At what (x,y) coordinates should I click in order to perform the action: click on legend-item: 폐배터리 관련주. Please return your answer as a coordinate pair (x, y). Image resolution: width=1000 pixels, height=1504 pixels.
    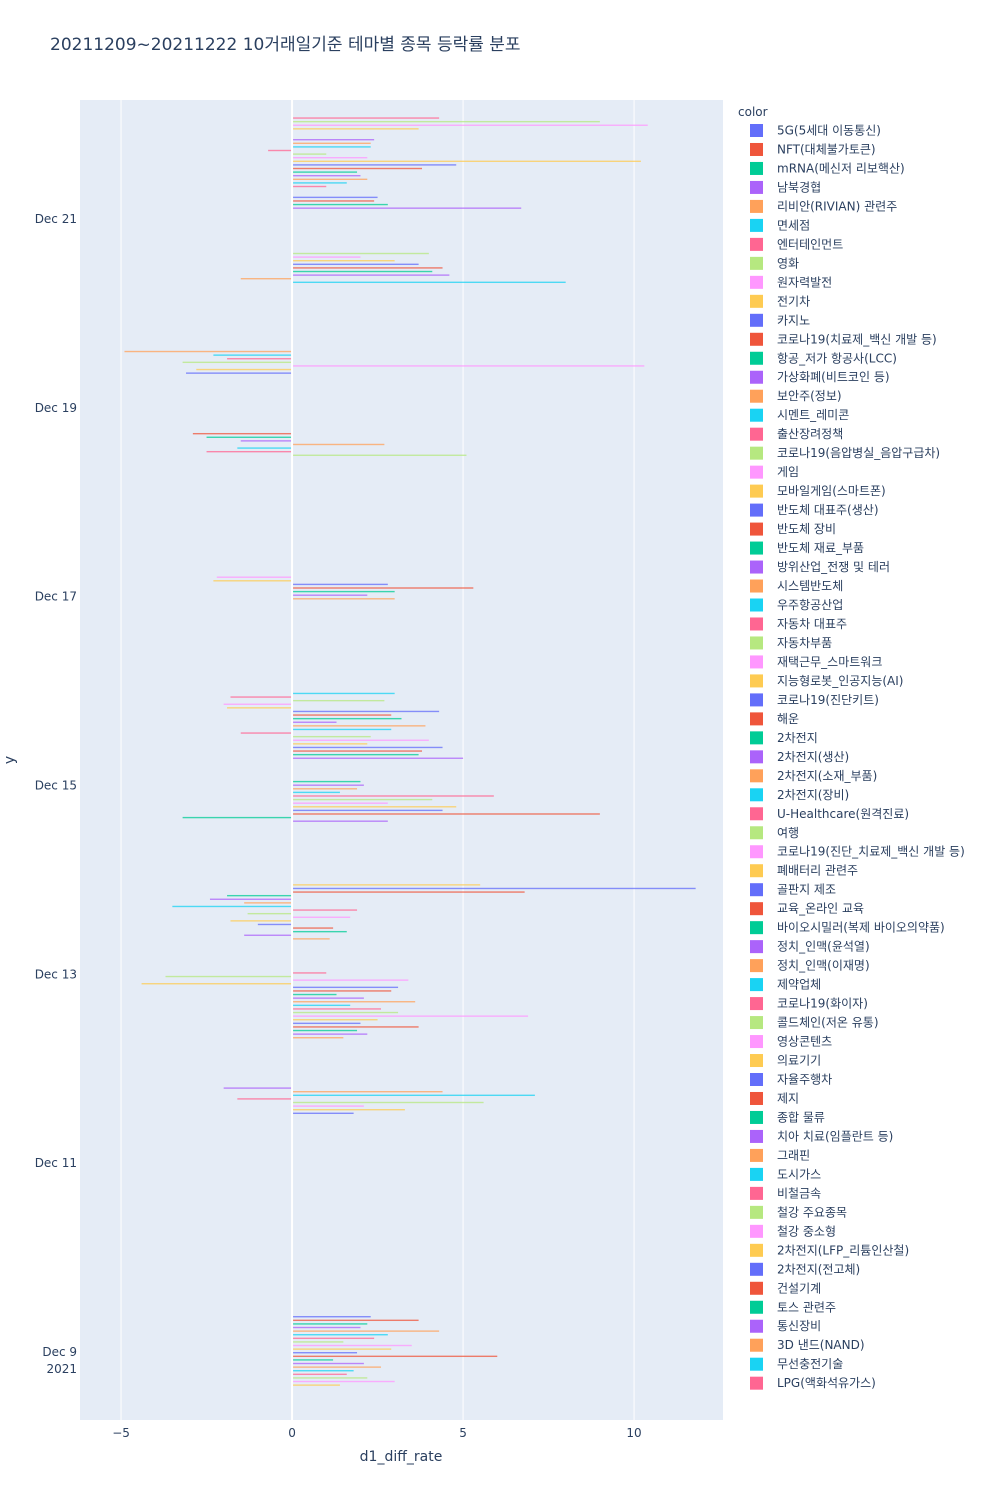
    Looking at the image, I should click on (804, 871).